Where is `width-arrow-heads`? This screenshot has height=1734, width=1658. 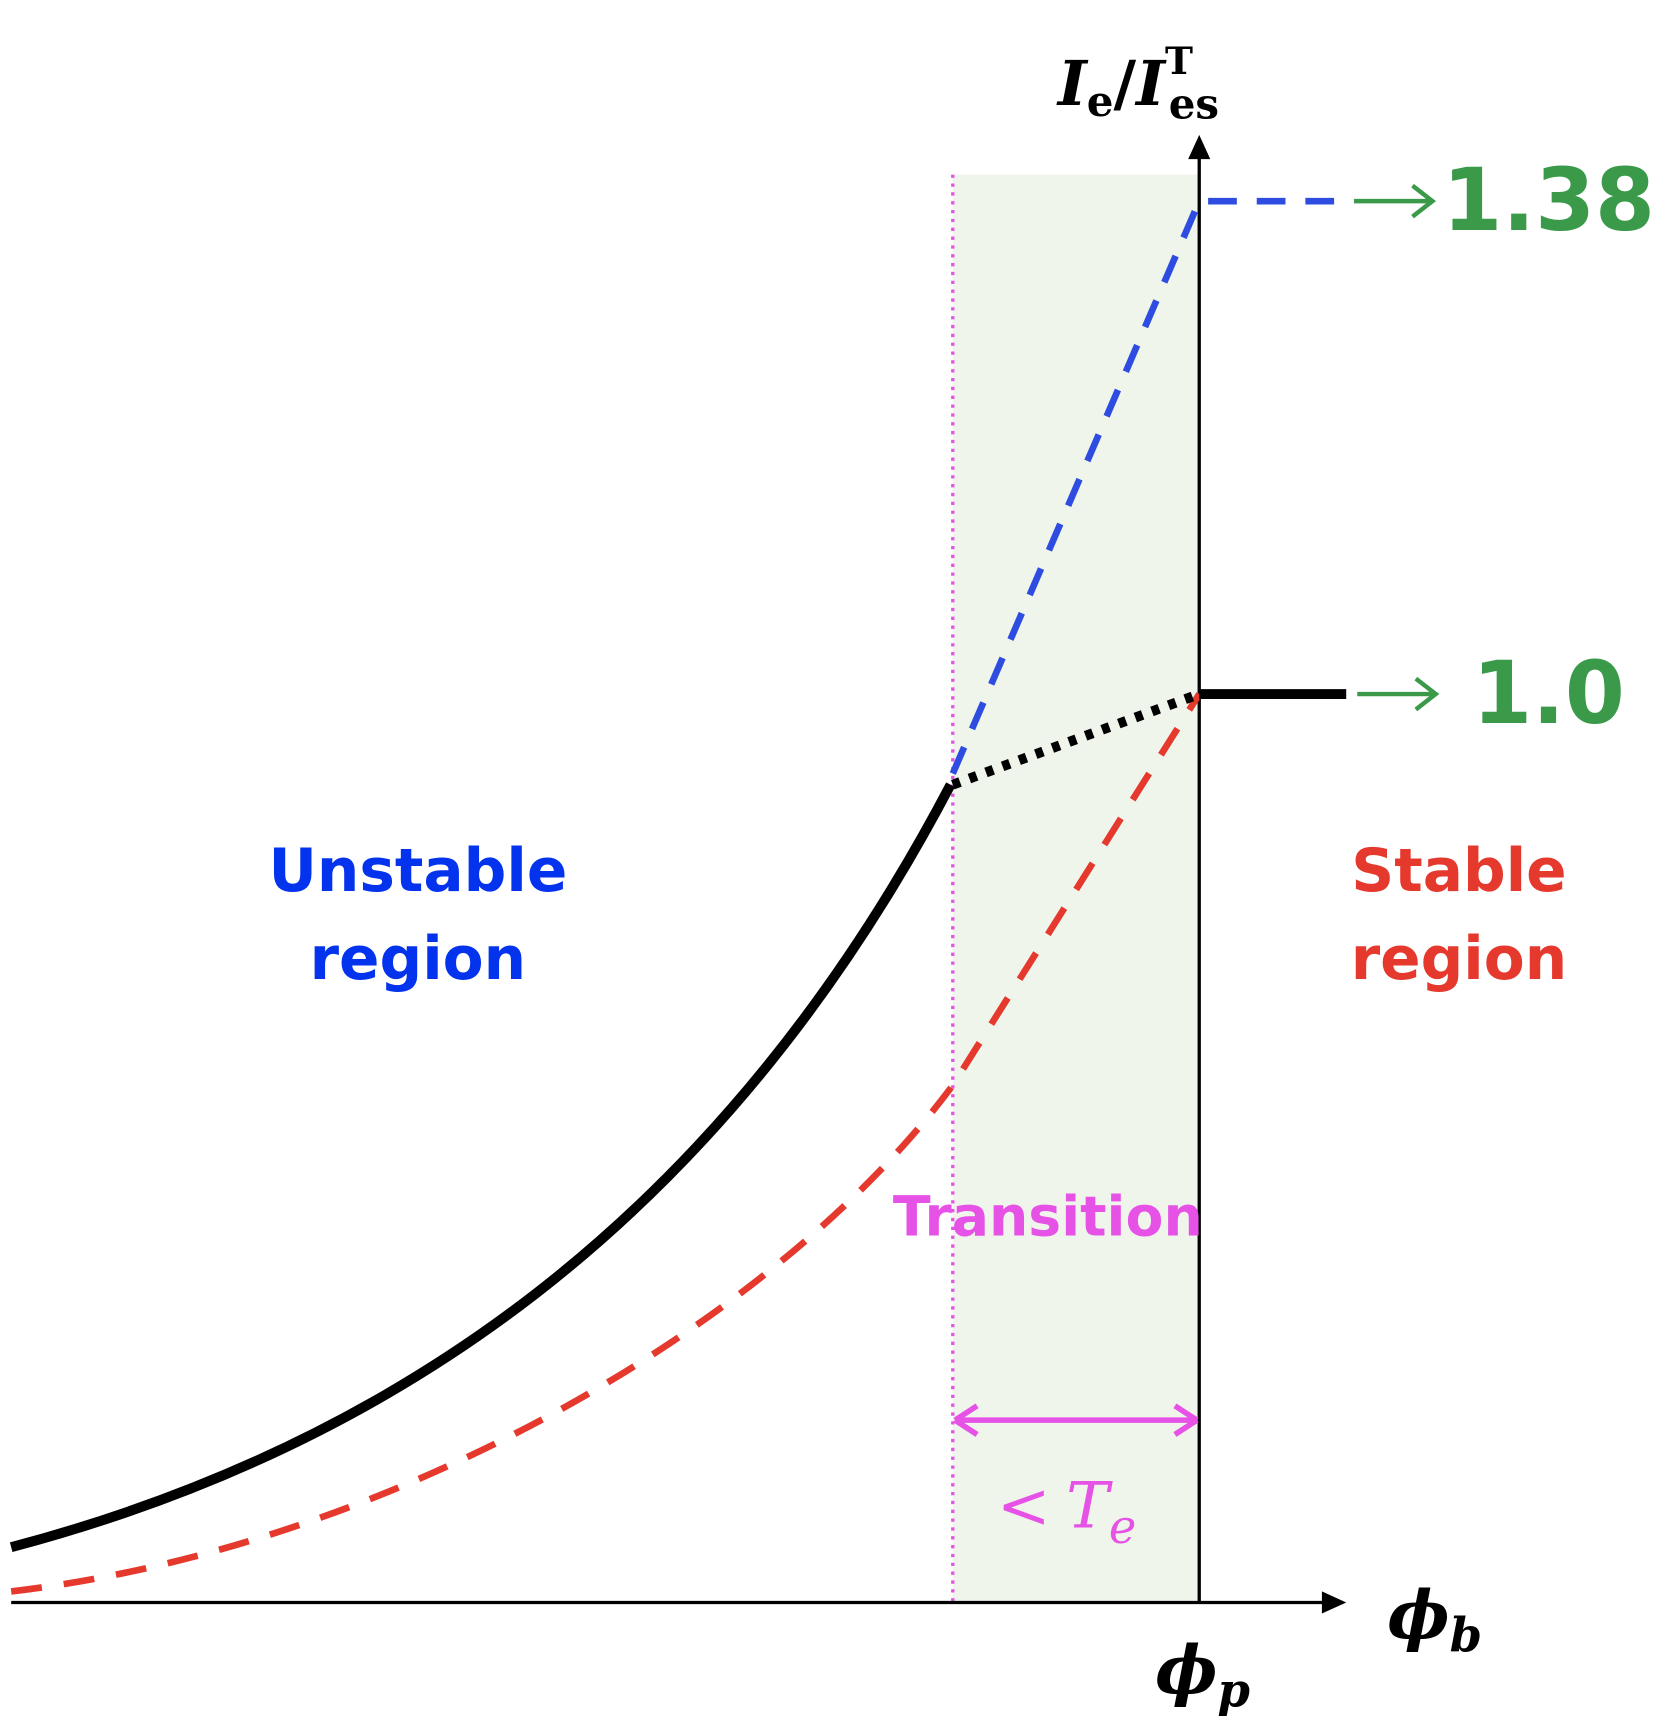
width-arrow-heads is located at coordinates (1076, 1420).